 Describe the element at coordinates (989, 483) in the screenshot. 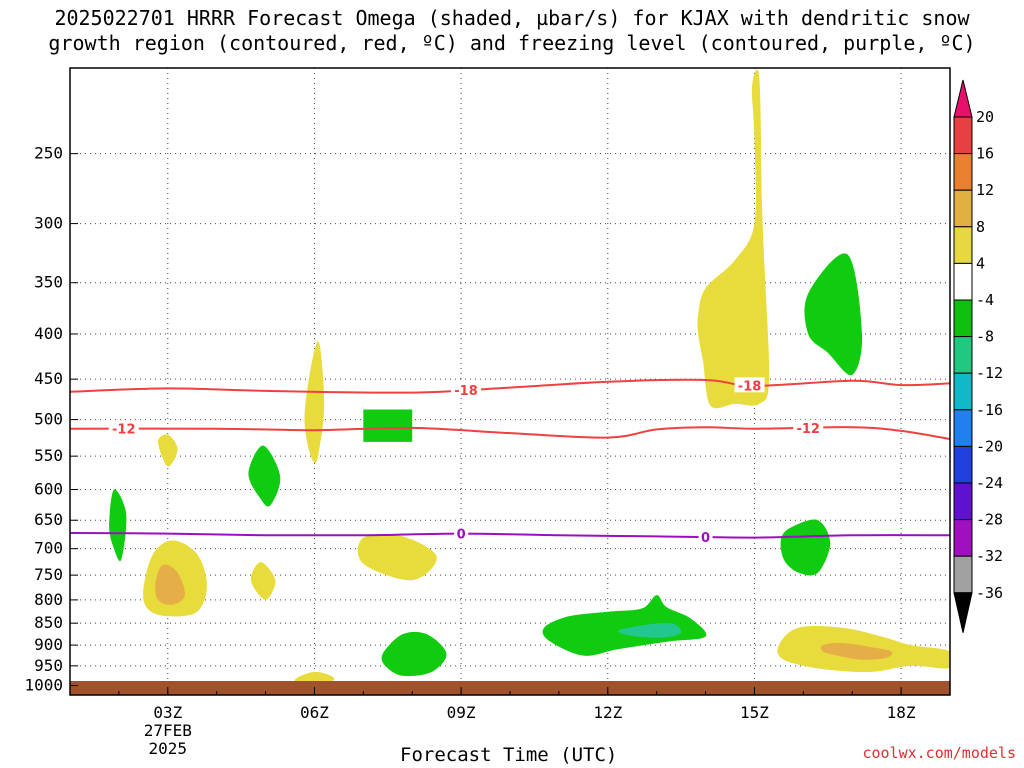

I see `colorbar-label: -24` at that location.